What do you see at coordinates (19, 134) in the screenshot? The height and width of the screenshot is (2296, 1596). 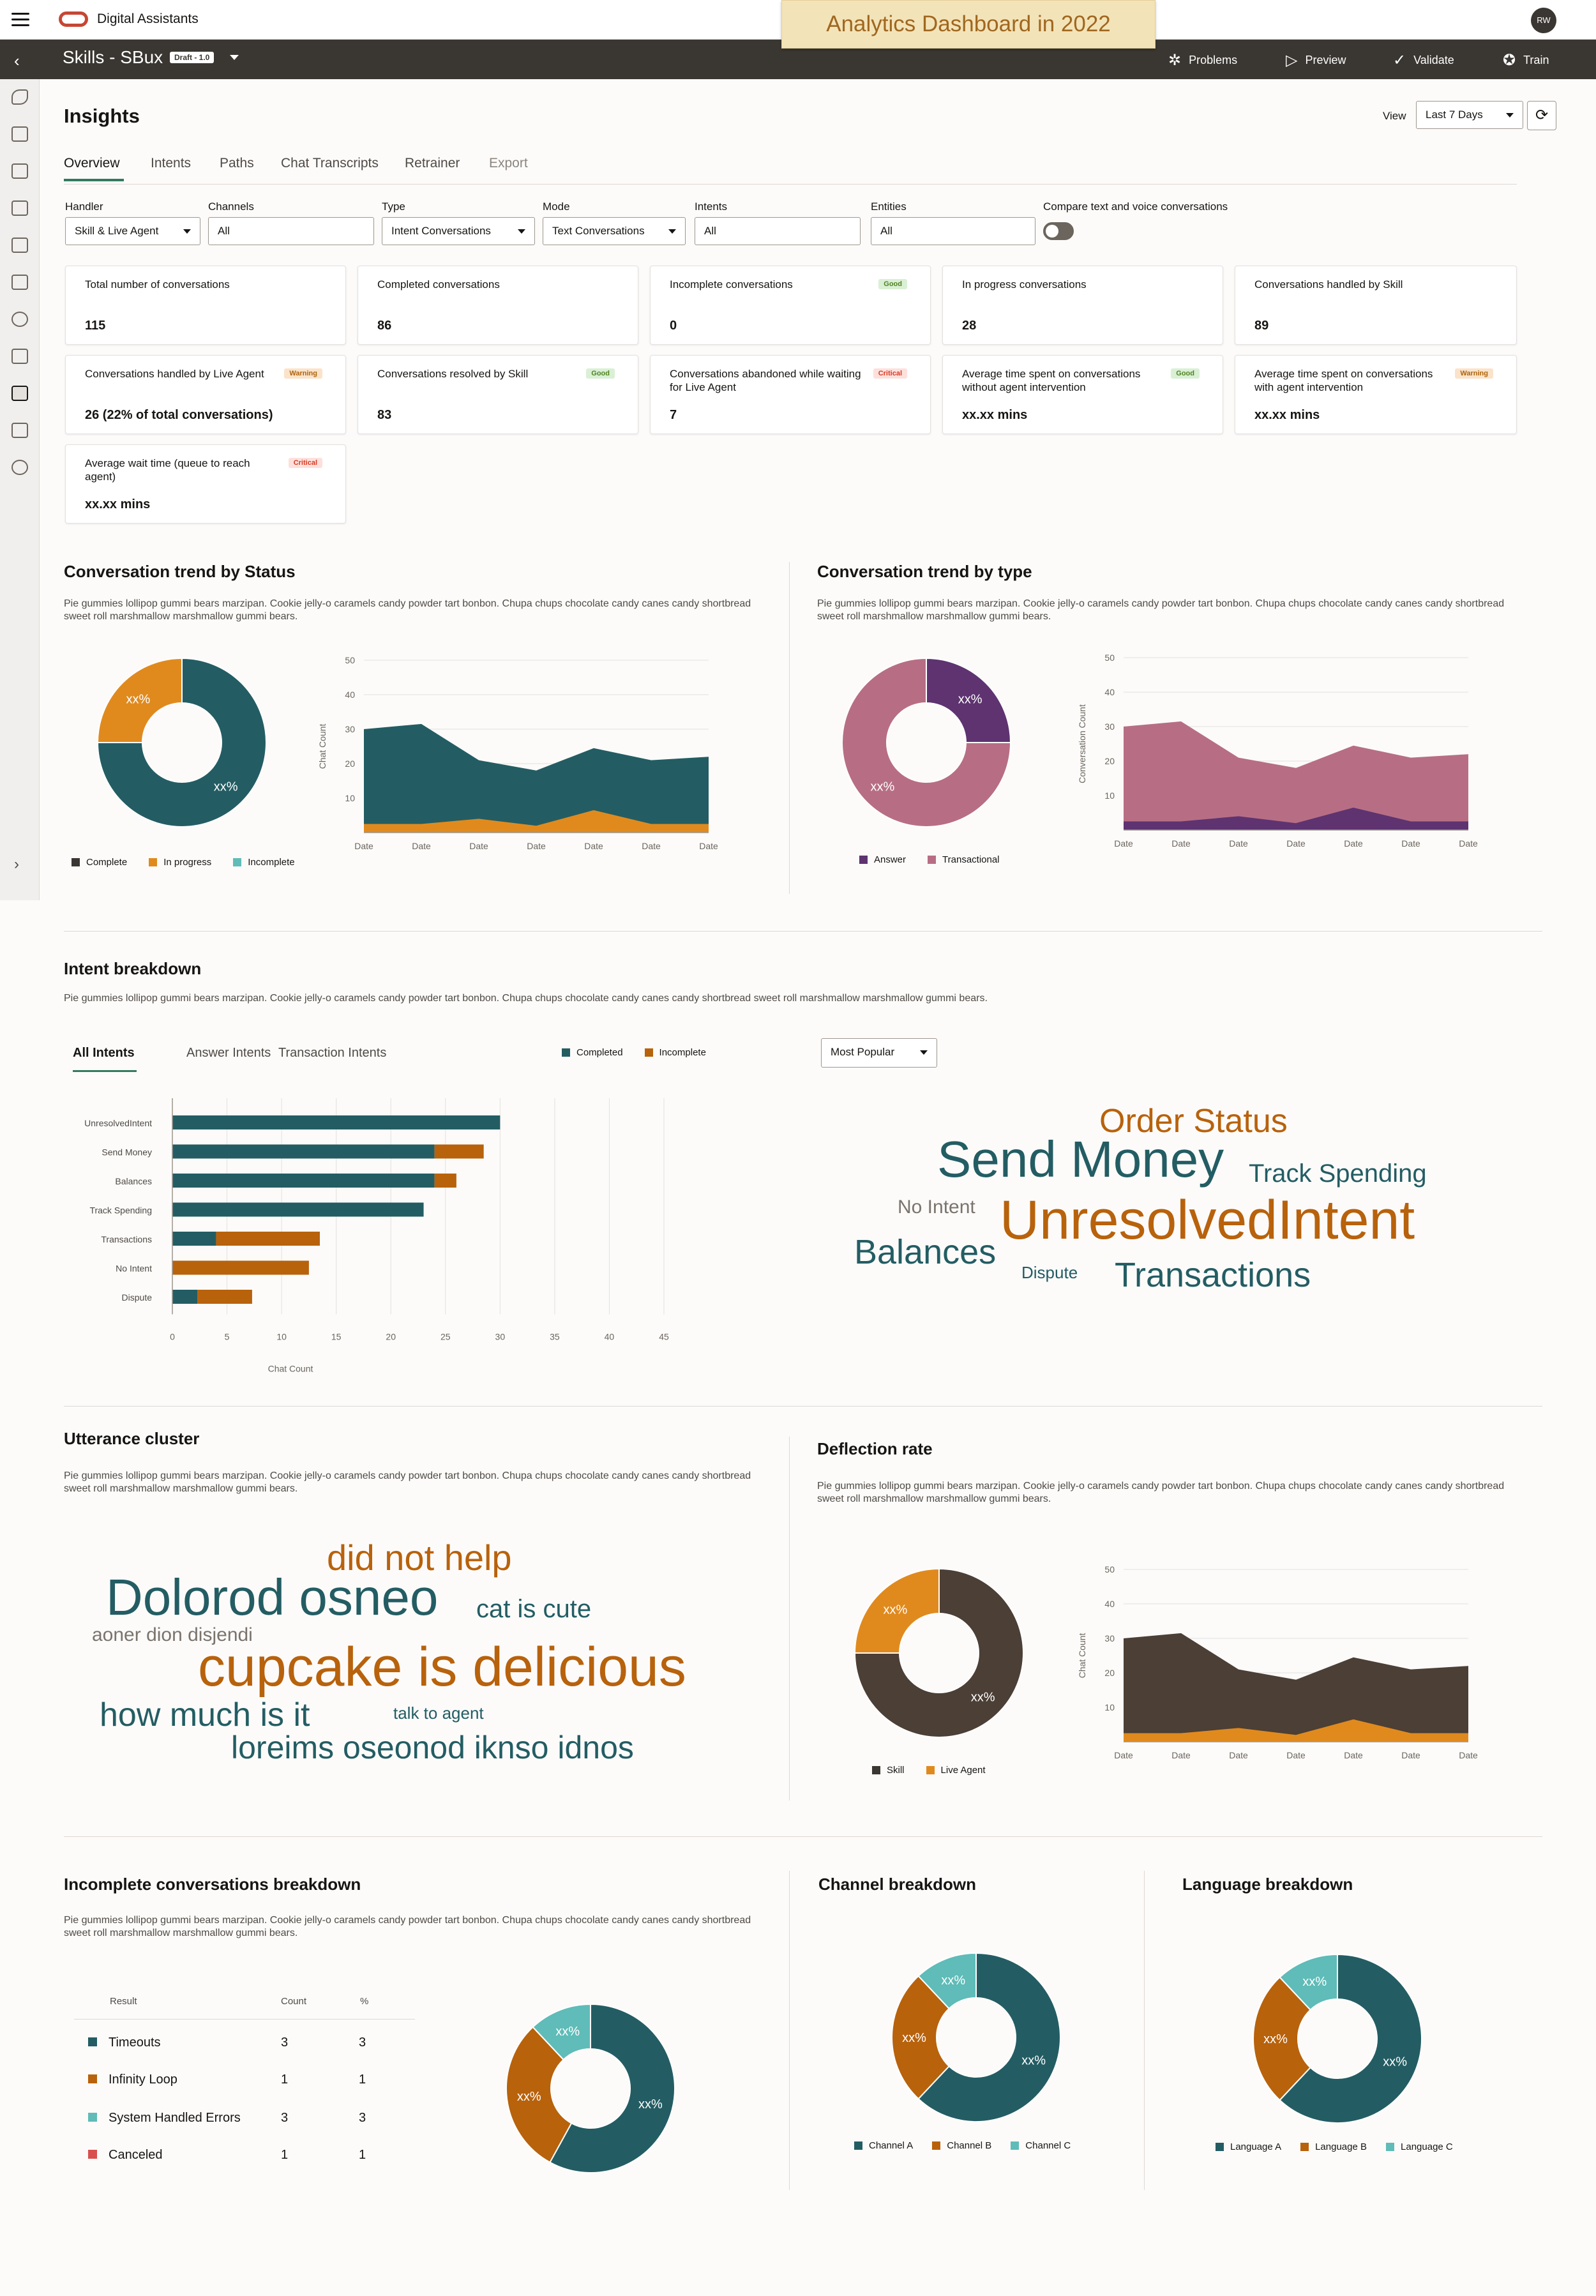 I see `nav-intents-icon` at bounding box center [19, 134].